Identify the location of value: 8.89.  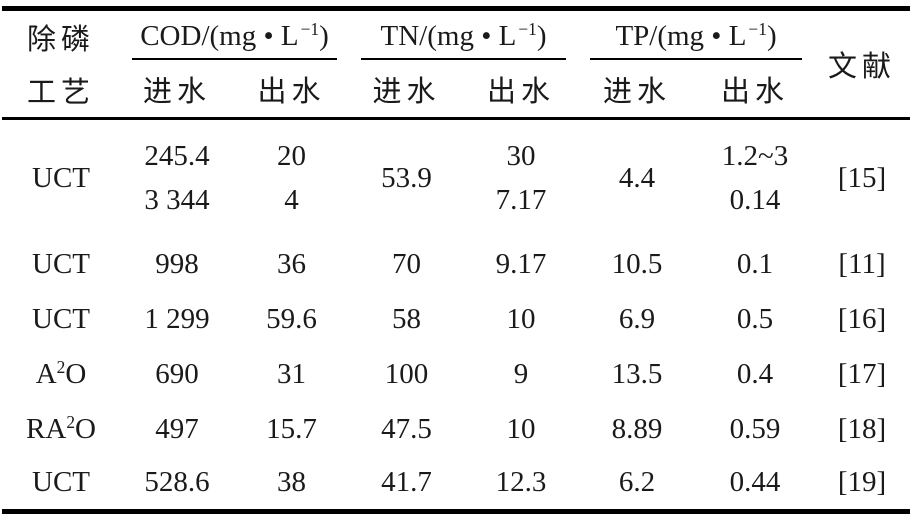
(637, 428).